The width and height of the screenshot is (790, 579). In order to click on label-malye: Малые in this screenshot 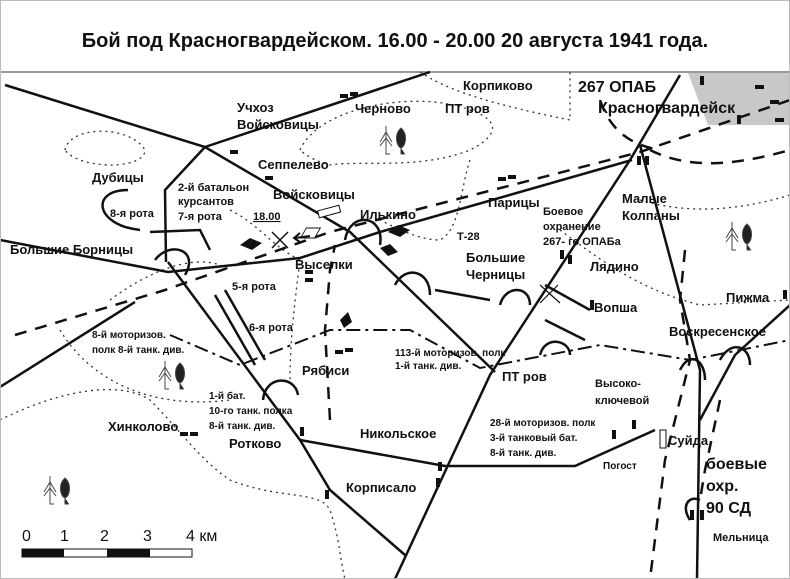, I will do `click(644, 198)`.